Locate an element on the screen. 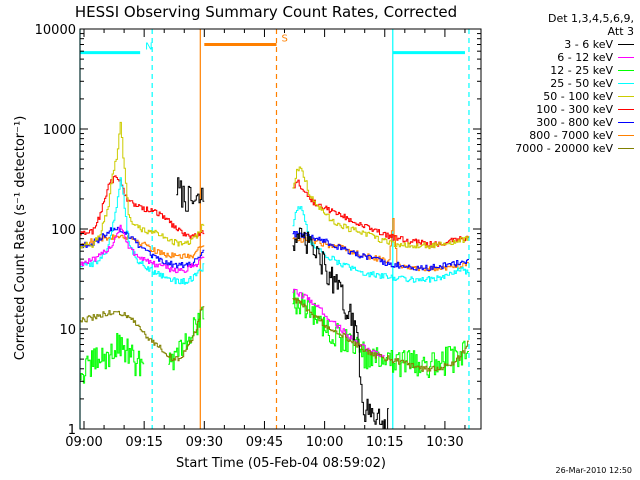 The width and height of the screenshot is (640, 480). y-tick-label: 1 is located at coordinates (72, 430).